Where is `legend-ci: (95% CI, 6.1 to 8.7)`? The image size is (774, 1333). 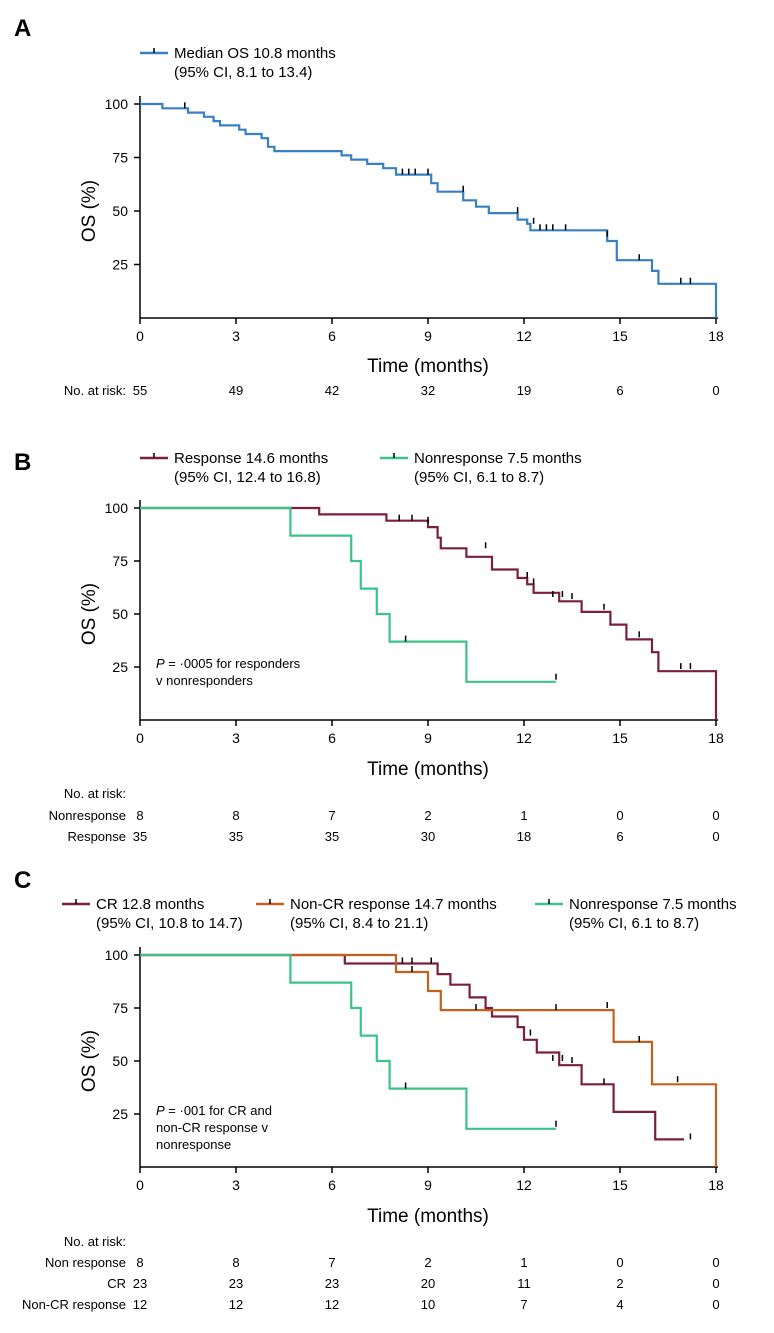 legend-ci: (95% CI, 6.1 to 8.7) is located at coordinates (479, 477).